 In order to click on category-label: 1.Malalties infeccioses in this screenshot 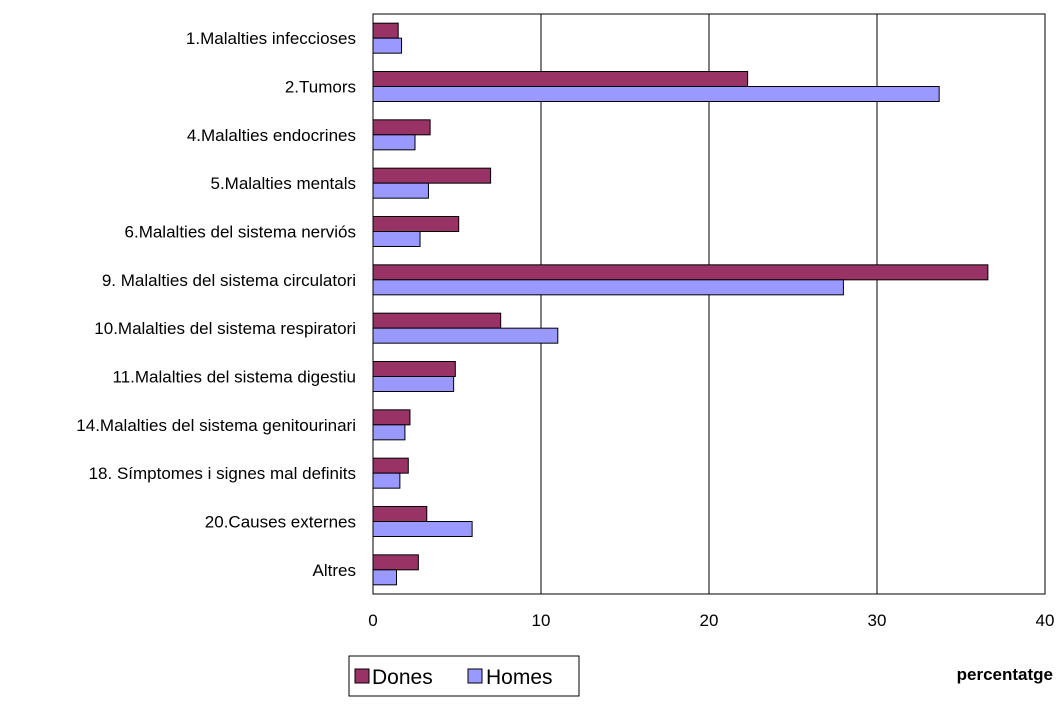, I will do `click(271, 38)`.